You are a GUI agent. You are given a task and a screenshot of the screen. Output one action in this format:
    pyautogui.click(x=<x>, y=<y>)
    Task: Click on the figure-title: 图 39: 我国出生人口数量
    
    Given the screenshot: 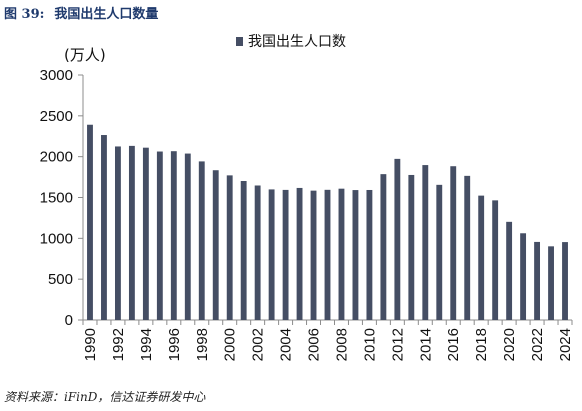 What is the action you would take?
    pyautogui.click(x=81, y=12)
    